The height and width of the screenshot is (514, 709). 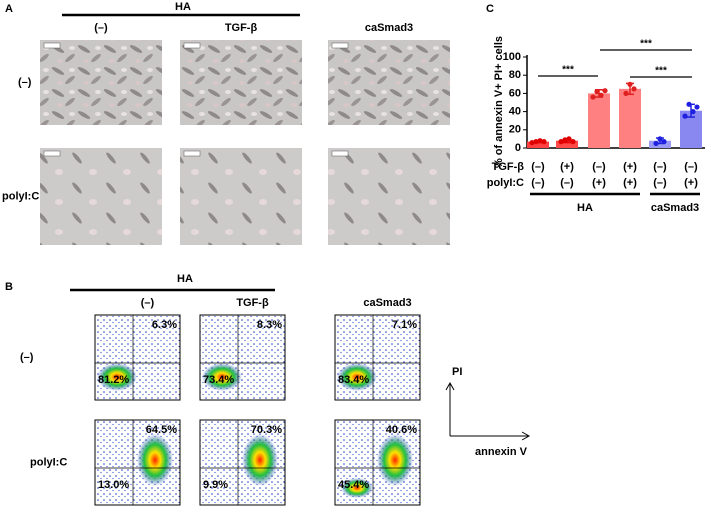 I want to click on quadrant-percent: 45.4%, so click(x=353, y=485).